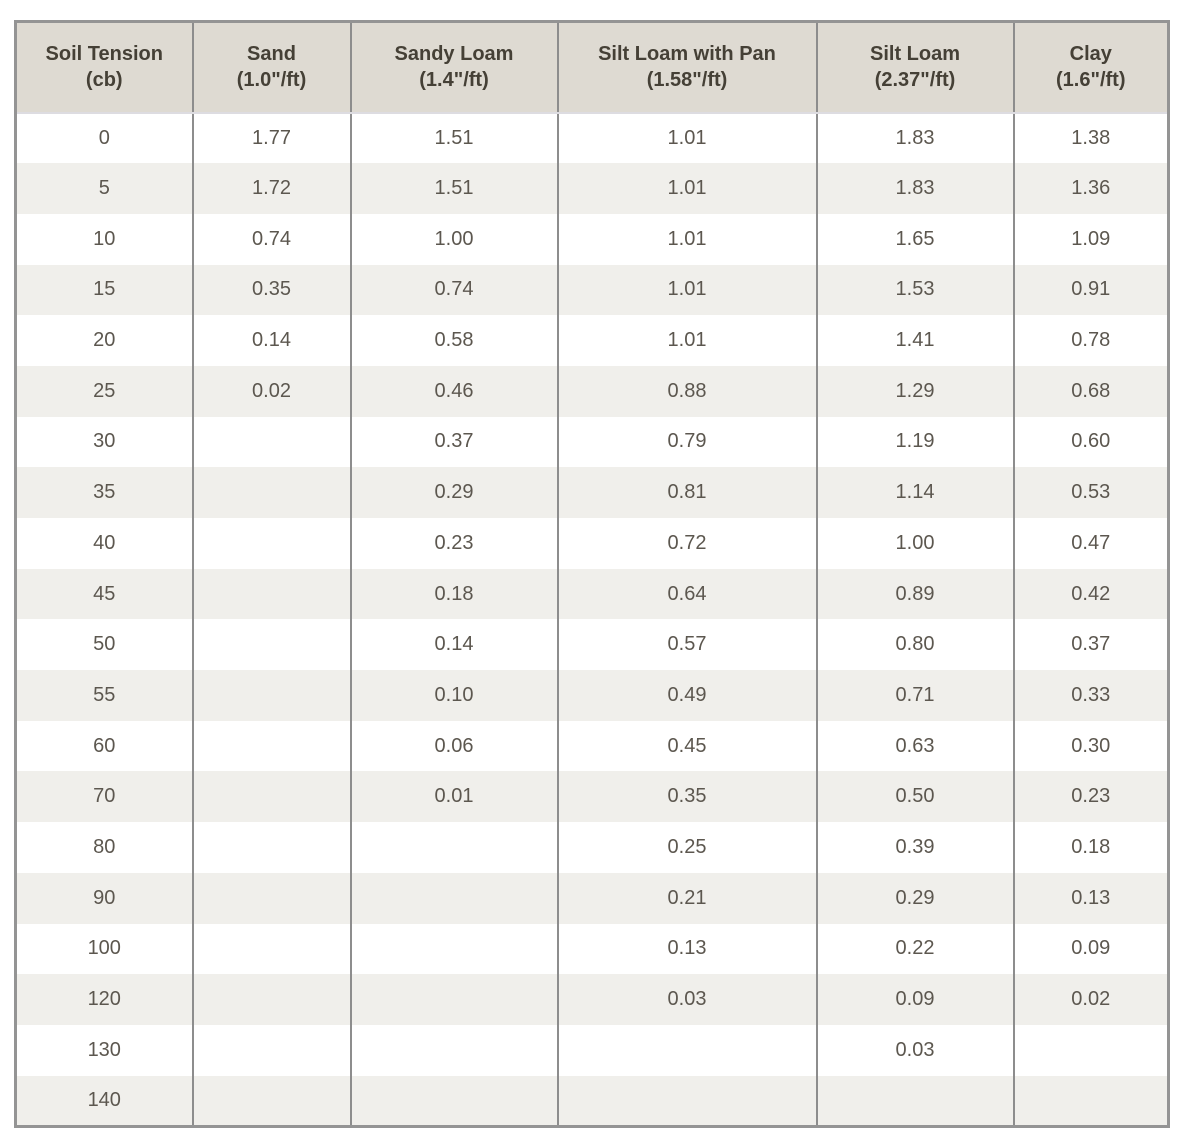 Image resolution: width=1186 pixels, height=1144 pixels. Describe the element at coordinates (1090, 442) in the screenshot. I see `value-cell: 0.60` at that location.